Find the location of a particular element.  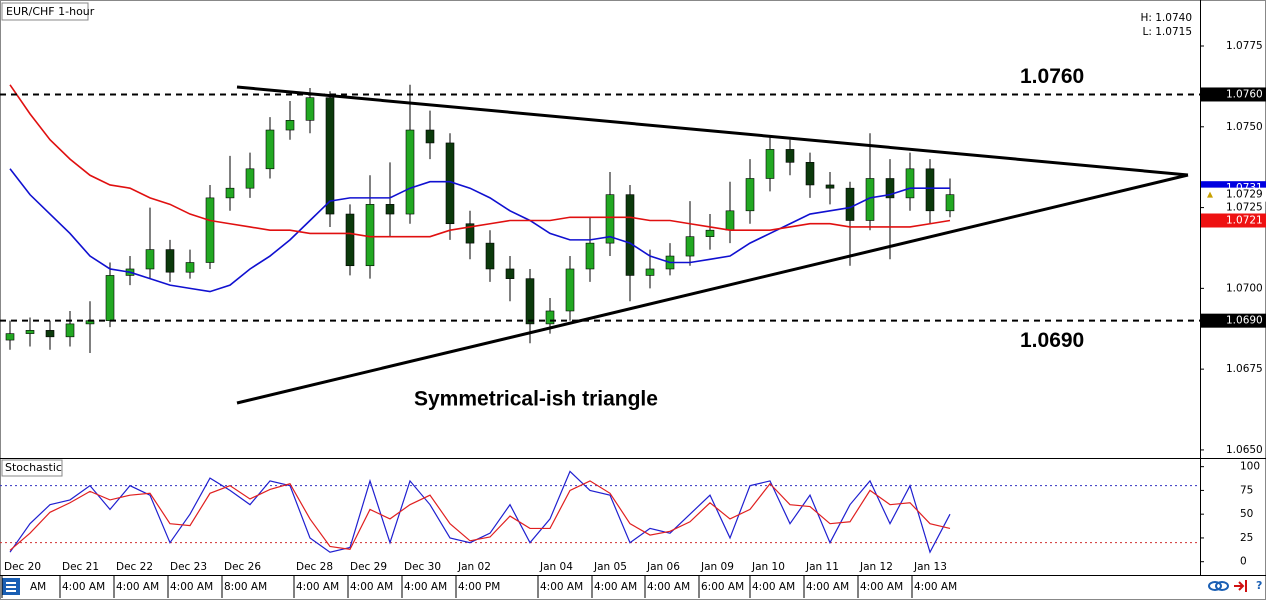

time-date-label: Jan 09 is located at coordinates (717, 567).